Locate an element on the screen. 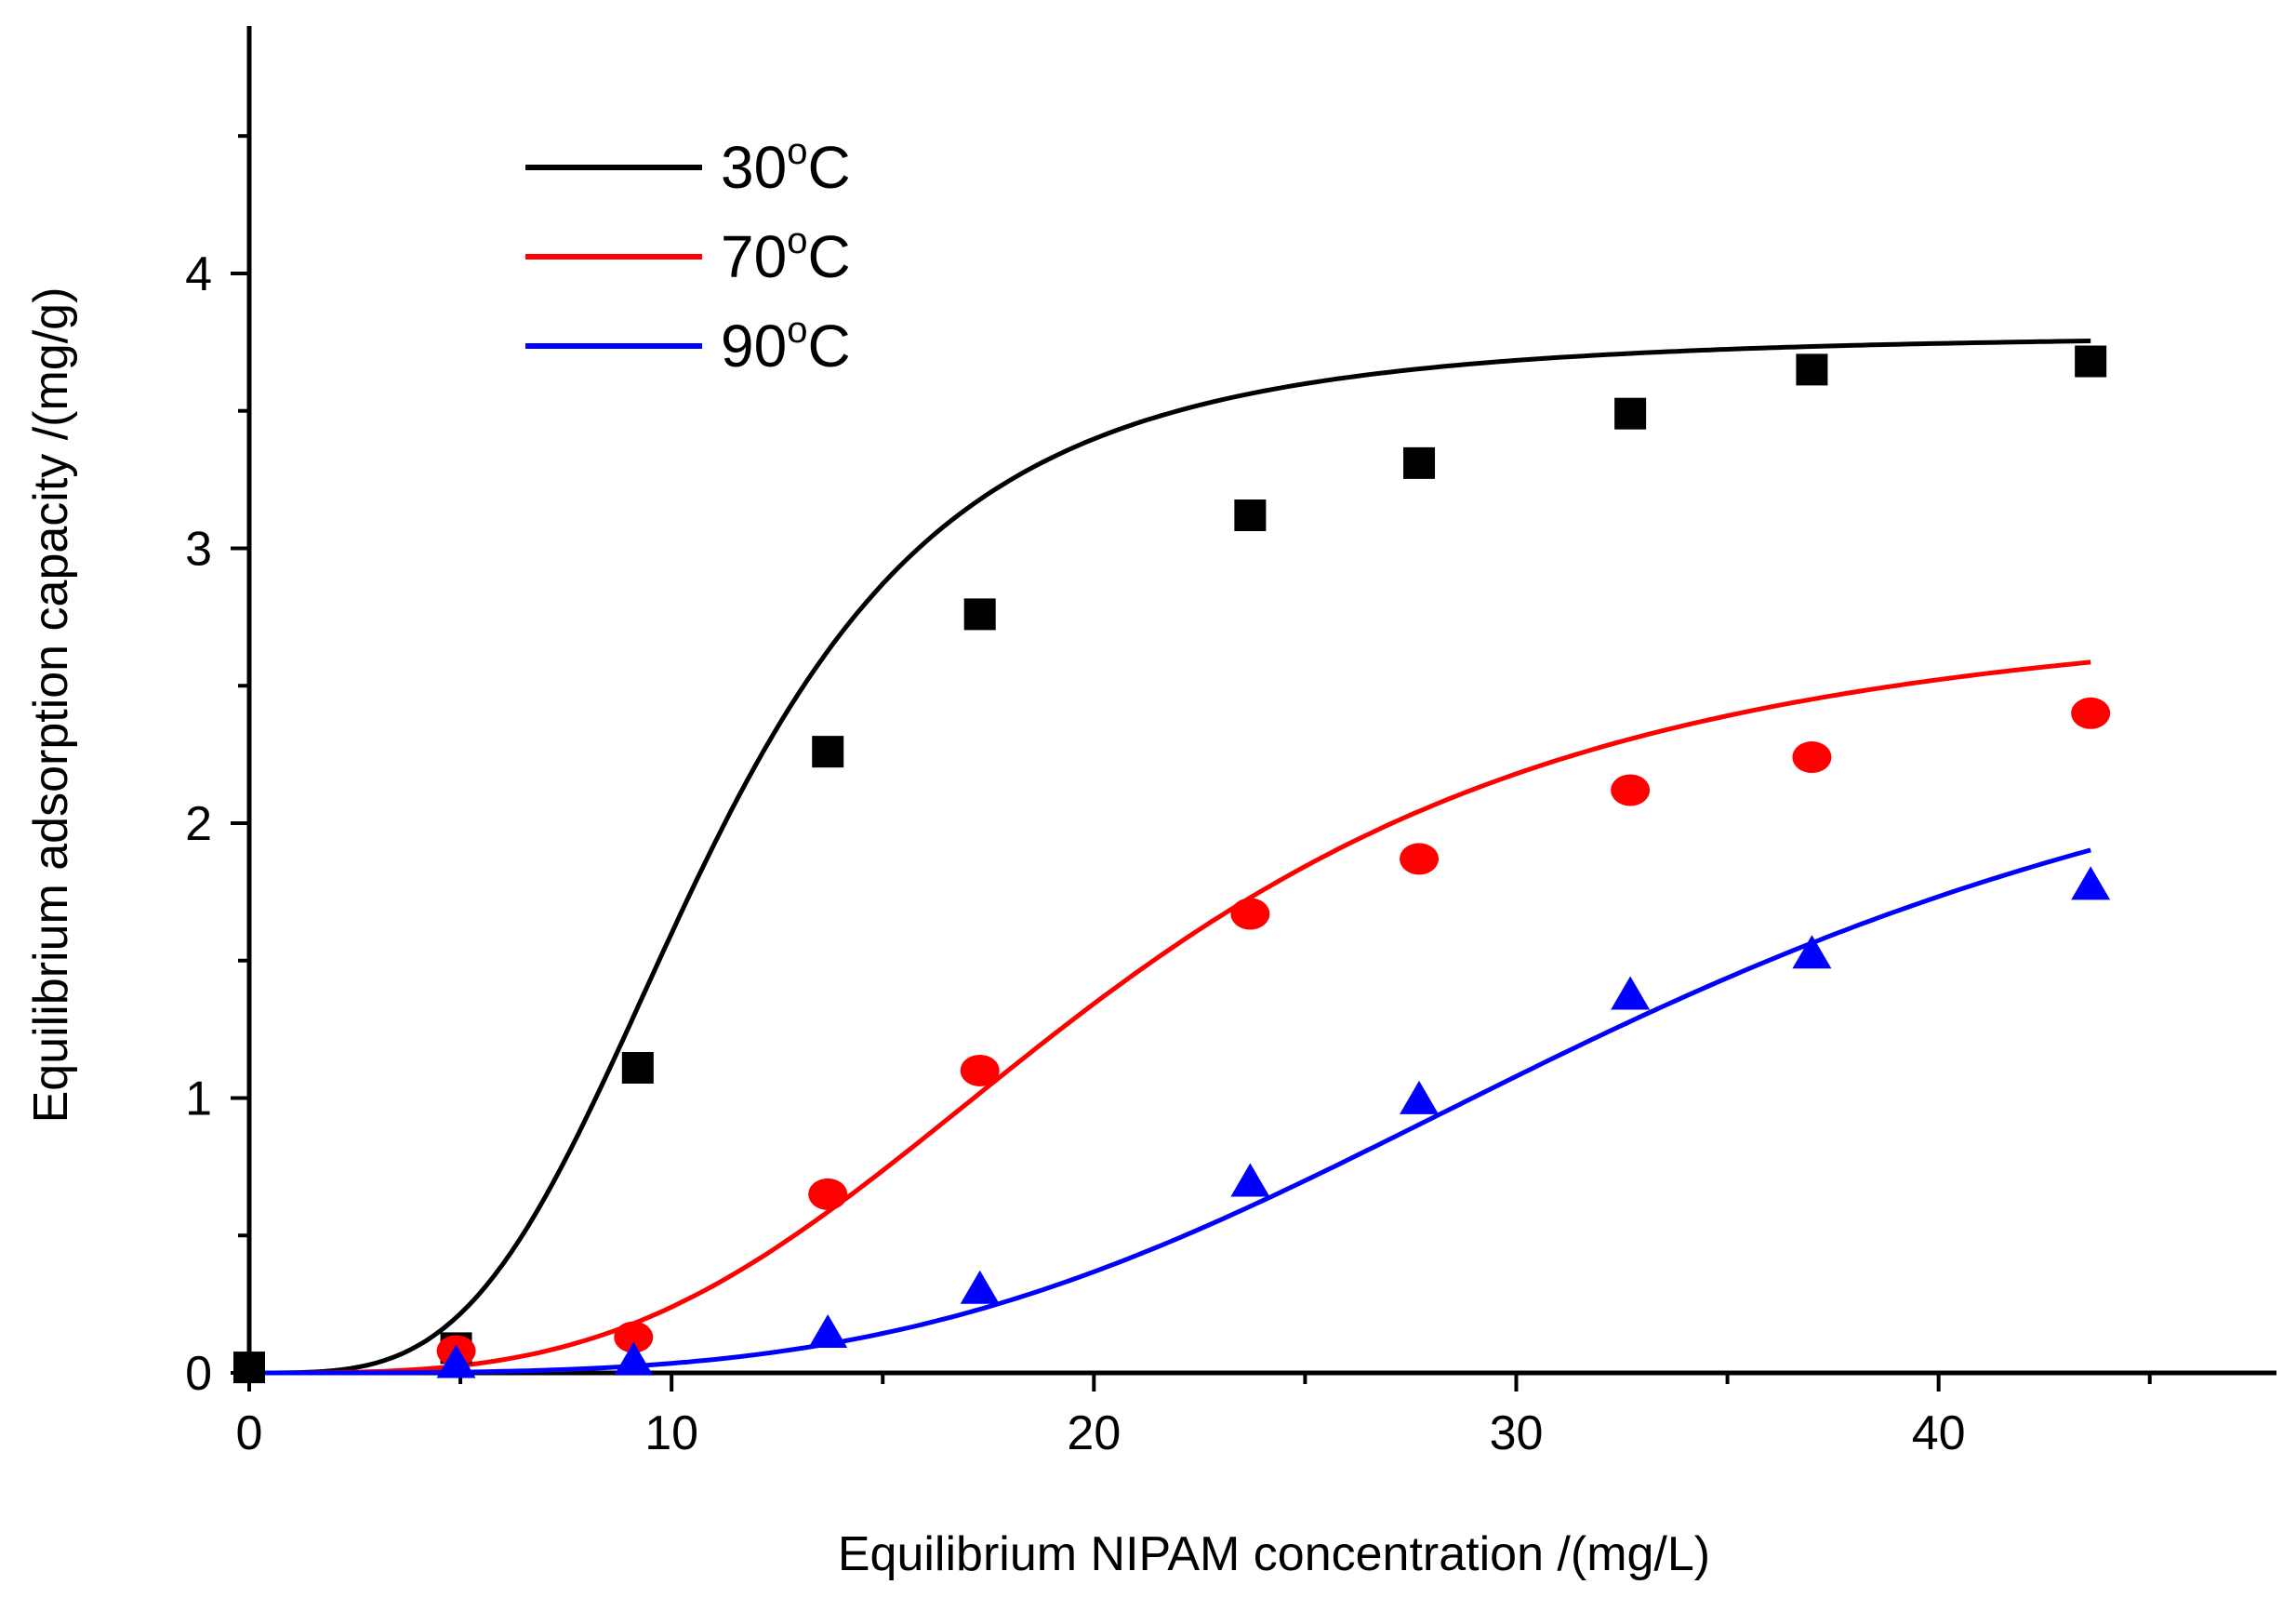 This screenshot has height=1598, width=2296. y-tick-label: 1 is located at coordinates (199, 1098).